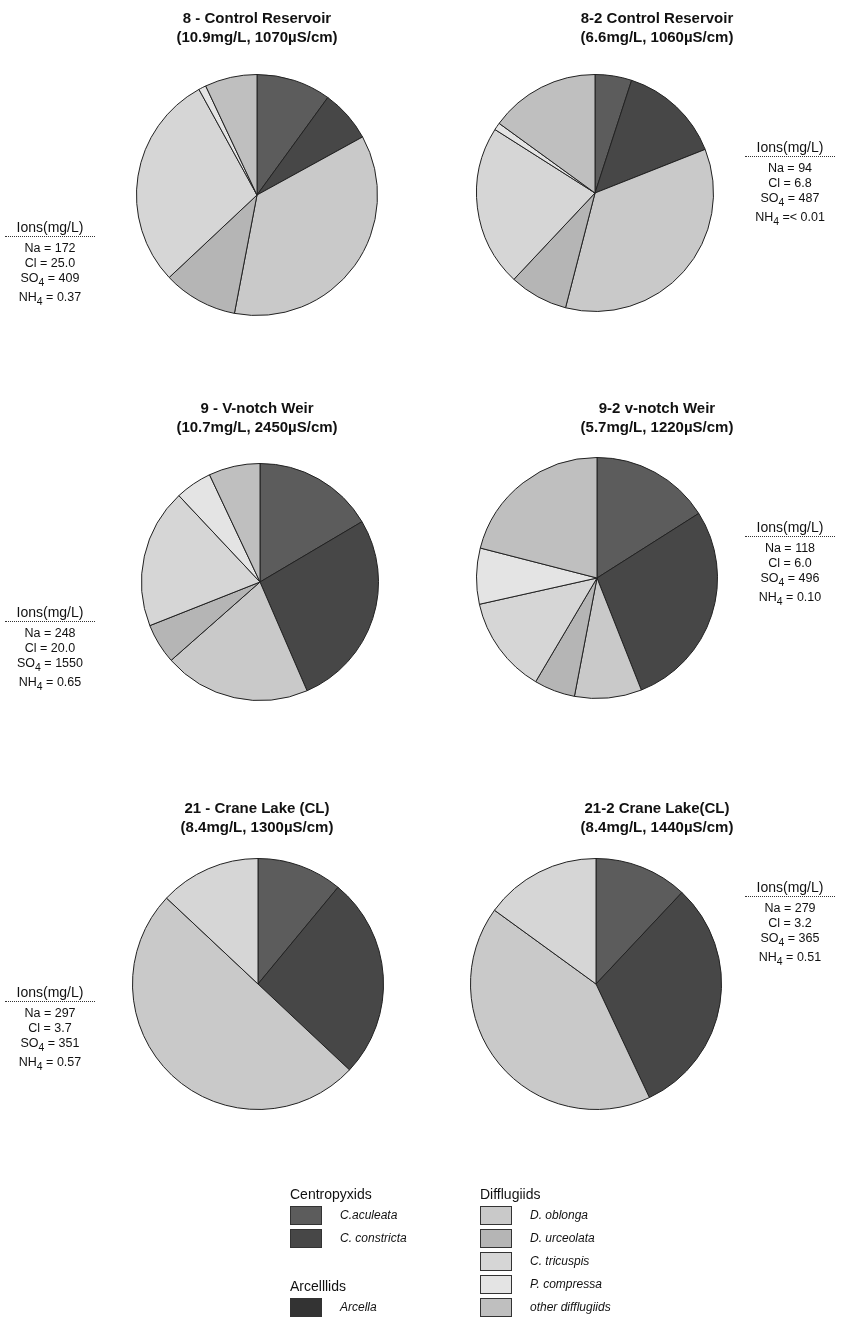 This screenshot has height=1342, width=848. What do you see at coordinates (358, 1307) in the screenshot?
I see `legend-label: Arcella` at bounding box center [358, 1307].